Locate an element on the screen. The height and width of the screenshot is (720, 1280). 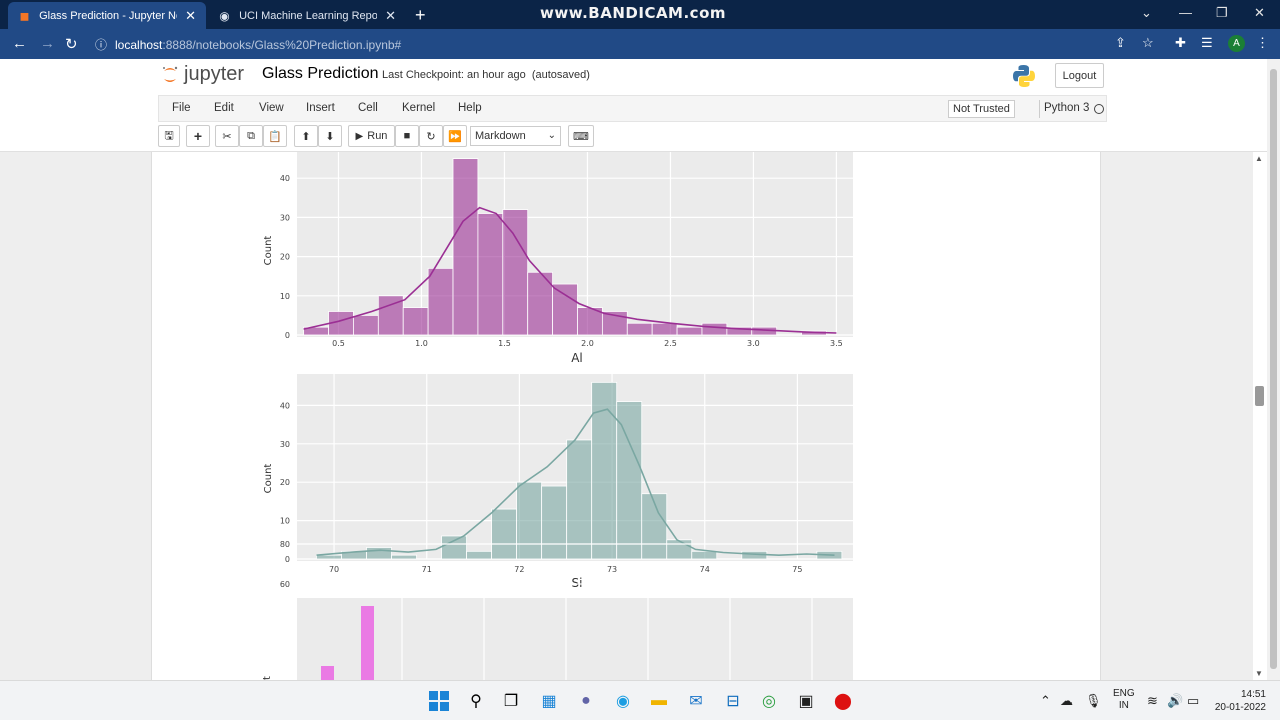
move-down-icon: ⬇ is located at coordinates (330, 136).